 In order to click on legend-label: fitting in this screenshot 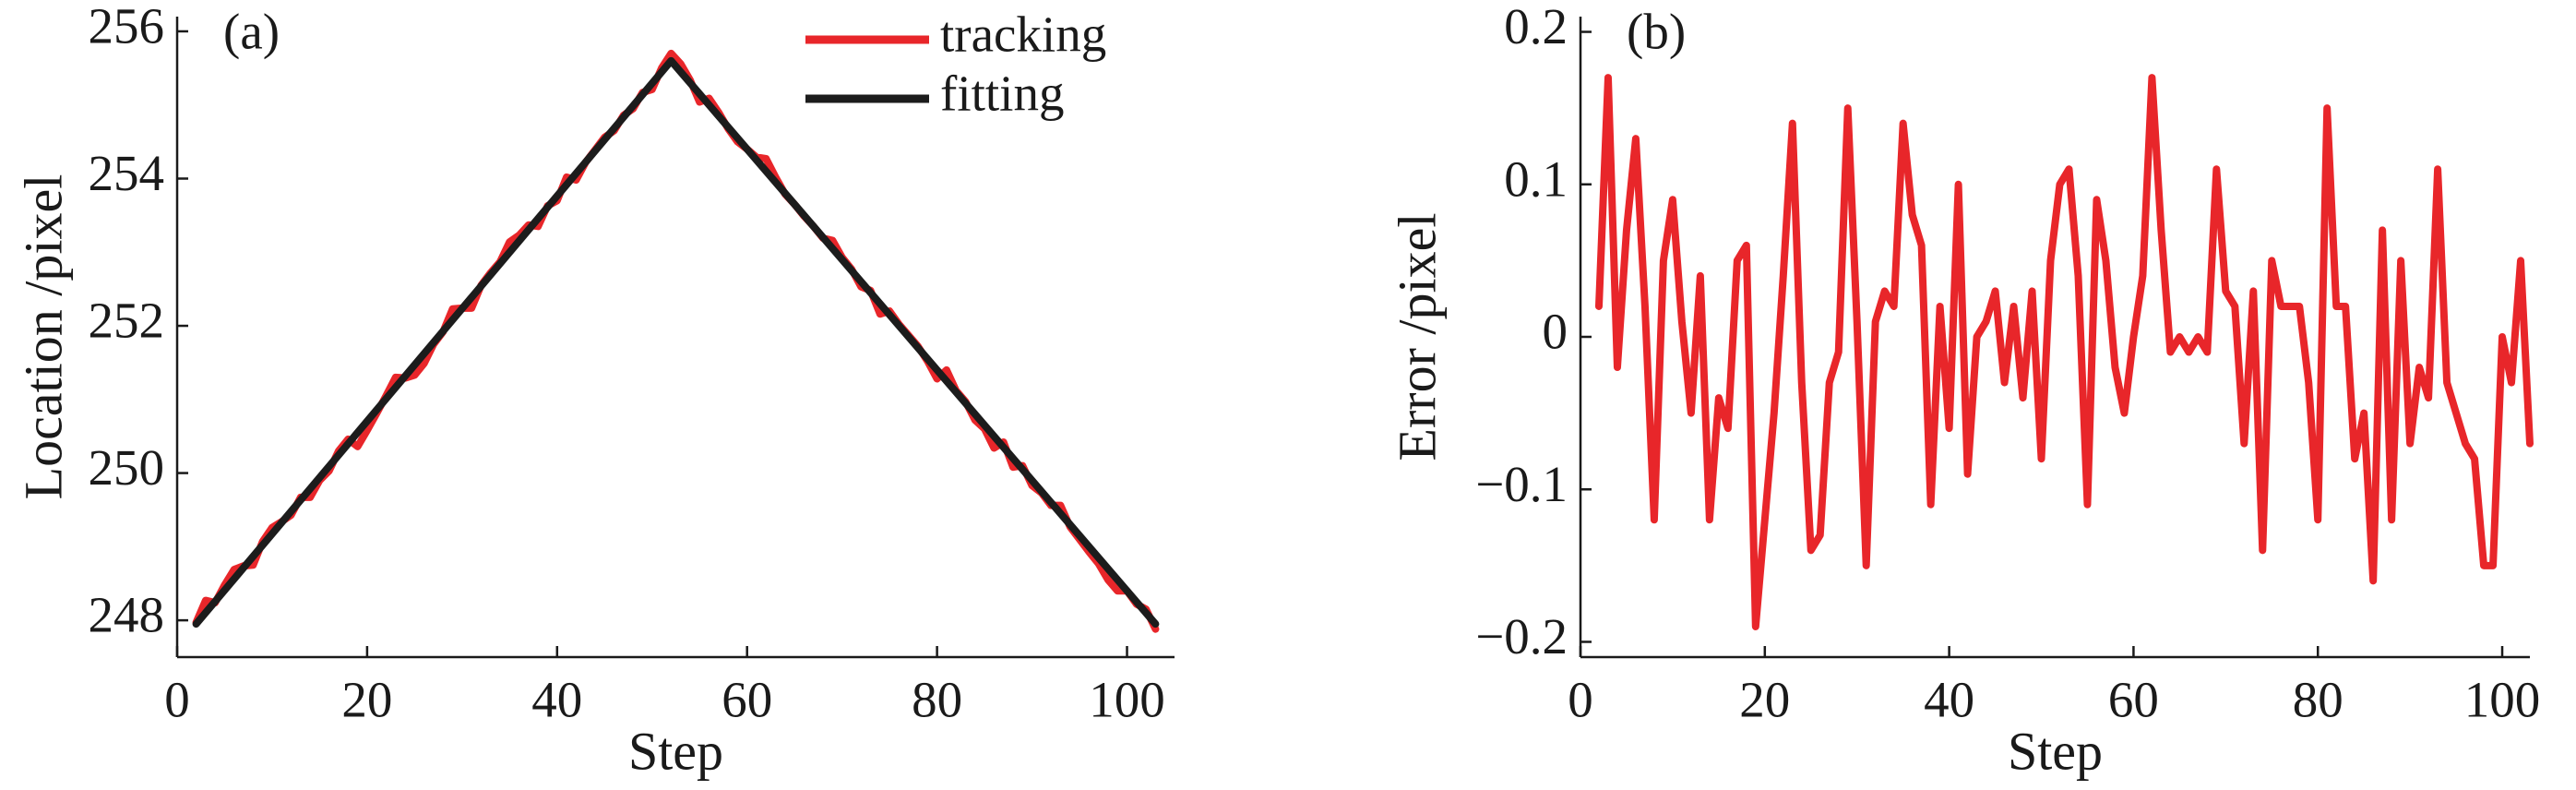, I will do `click(1002, 94)`.